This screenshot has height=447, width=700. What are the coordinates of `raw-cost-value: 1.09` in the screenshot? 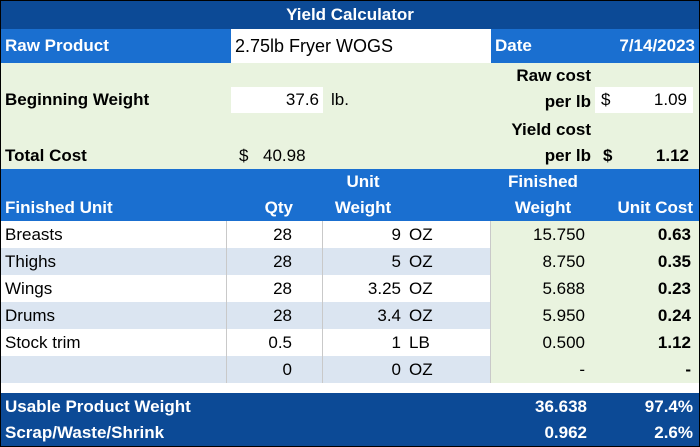 It's located at (670, 99).